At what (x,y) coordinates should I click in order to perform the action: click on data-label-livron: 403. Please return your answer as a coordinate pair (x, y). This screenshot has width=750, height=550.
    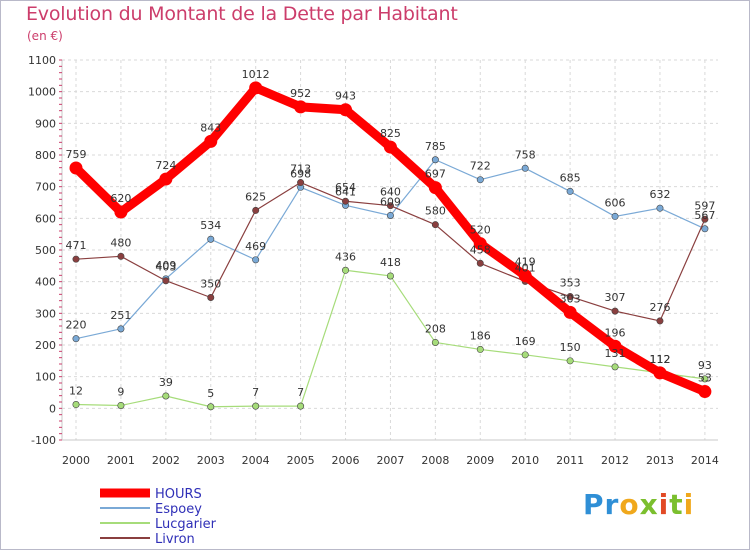
    Looking at the image, I should click on (165, 267).